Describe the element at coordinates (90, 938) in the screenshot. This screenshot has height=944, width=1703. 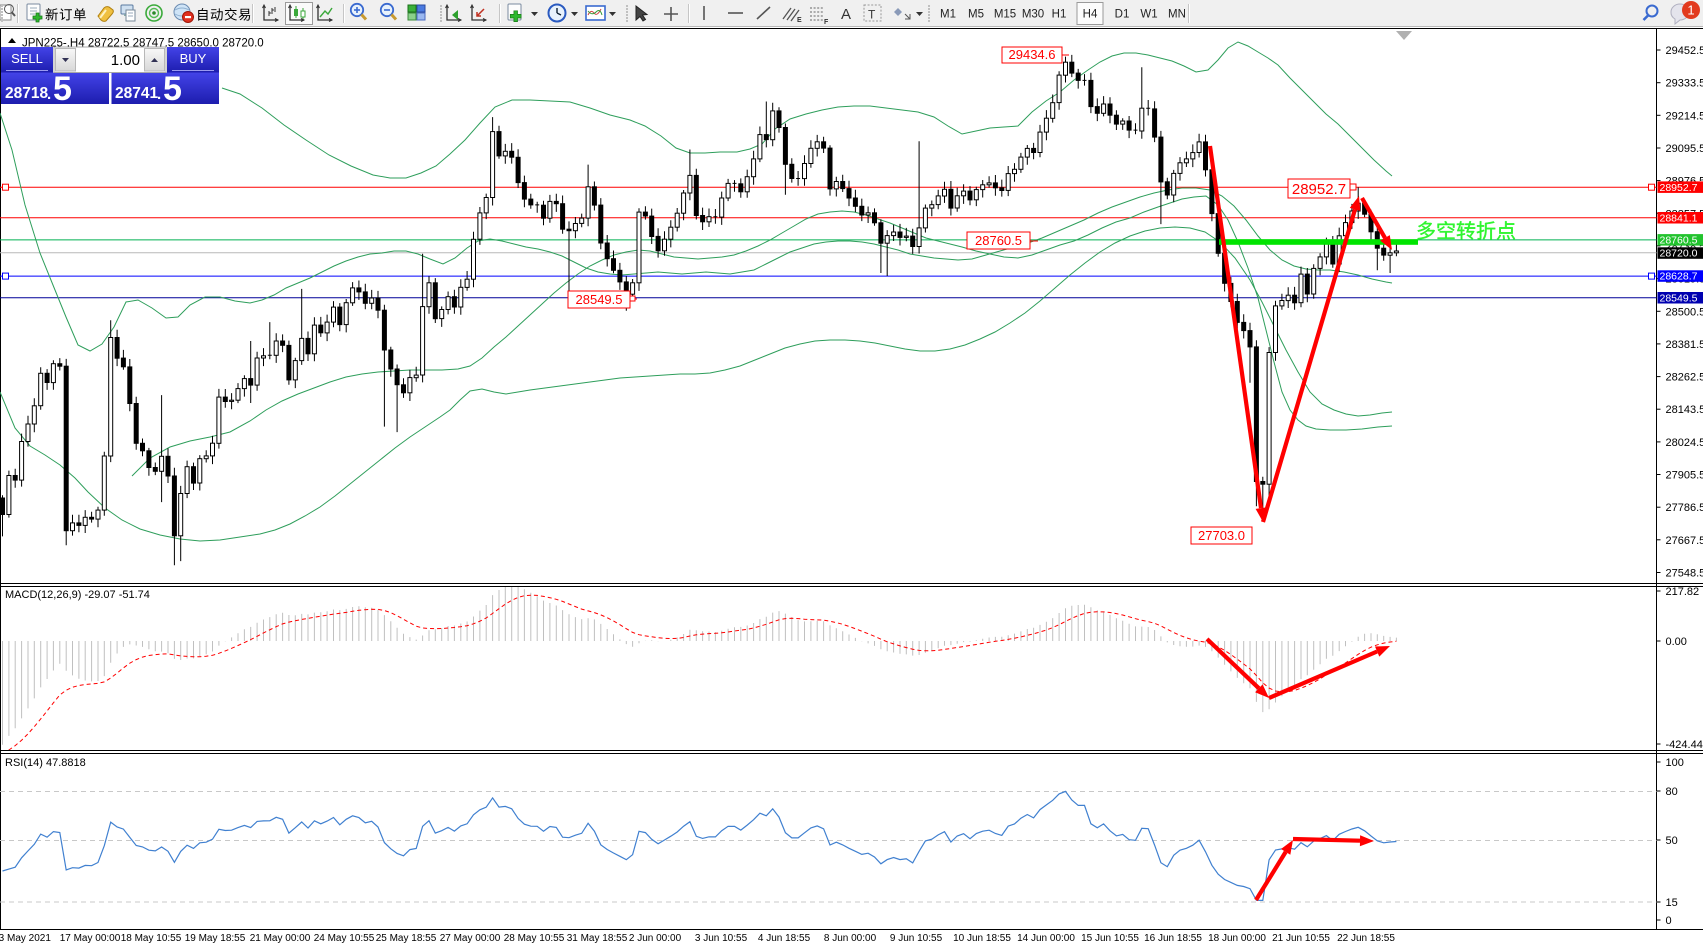
I see `svg-text: 17 May 00:00` at that location.